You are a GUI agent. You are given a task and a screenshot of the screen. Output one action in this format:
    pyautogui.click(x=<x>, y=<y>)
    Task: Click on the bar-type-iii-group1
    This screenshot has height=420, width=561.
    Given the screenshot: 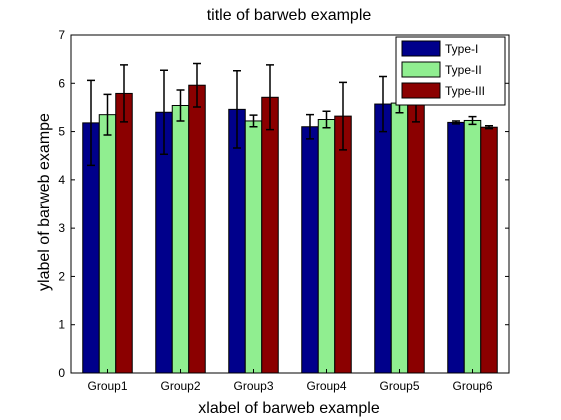 What is the action you would take?
    pyautogui.click(x=124, y=233)
    